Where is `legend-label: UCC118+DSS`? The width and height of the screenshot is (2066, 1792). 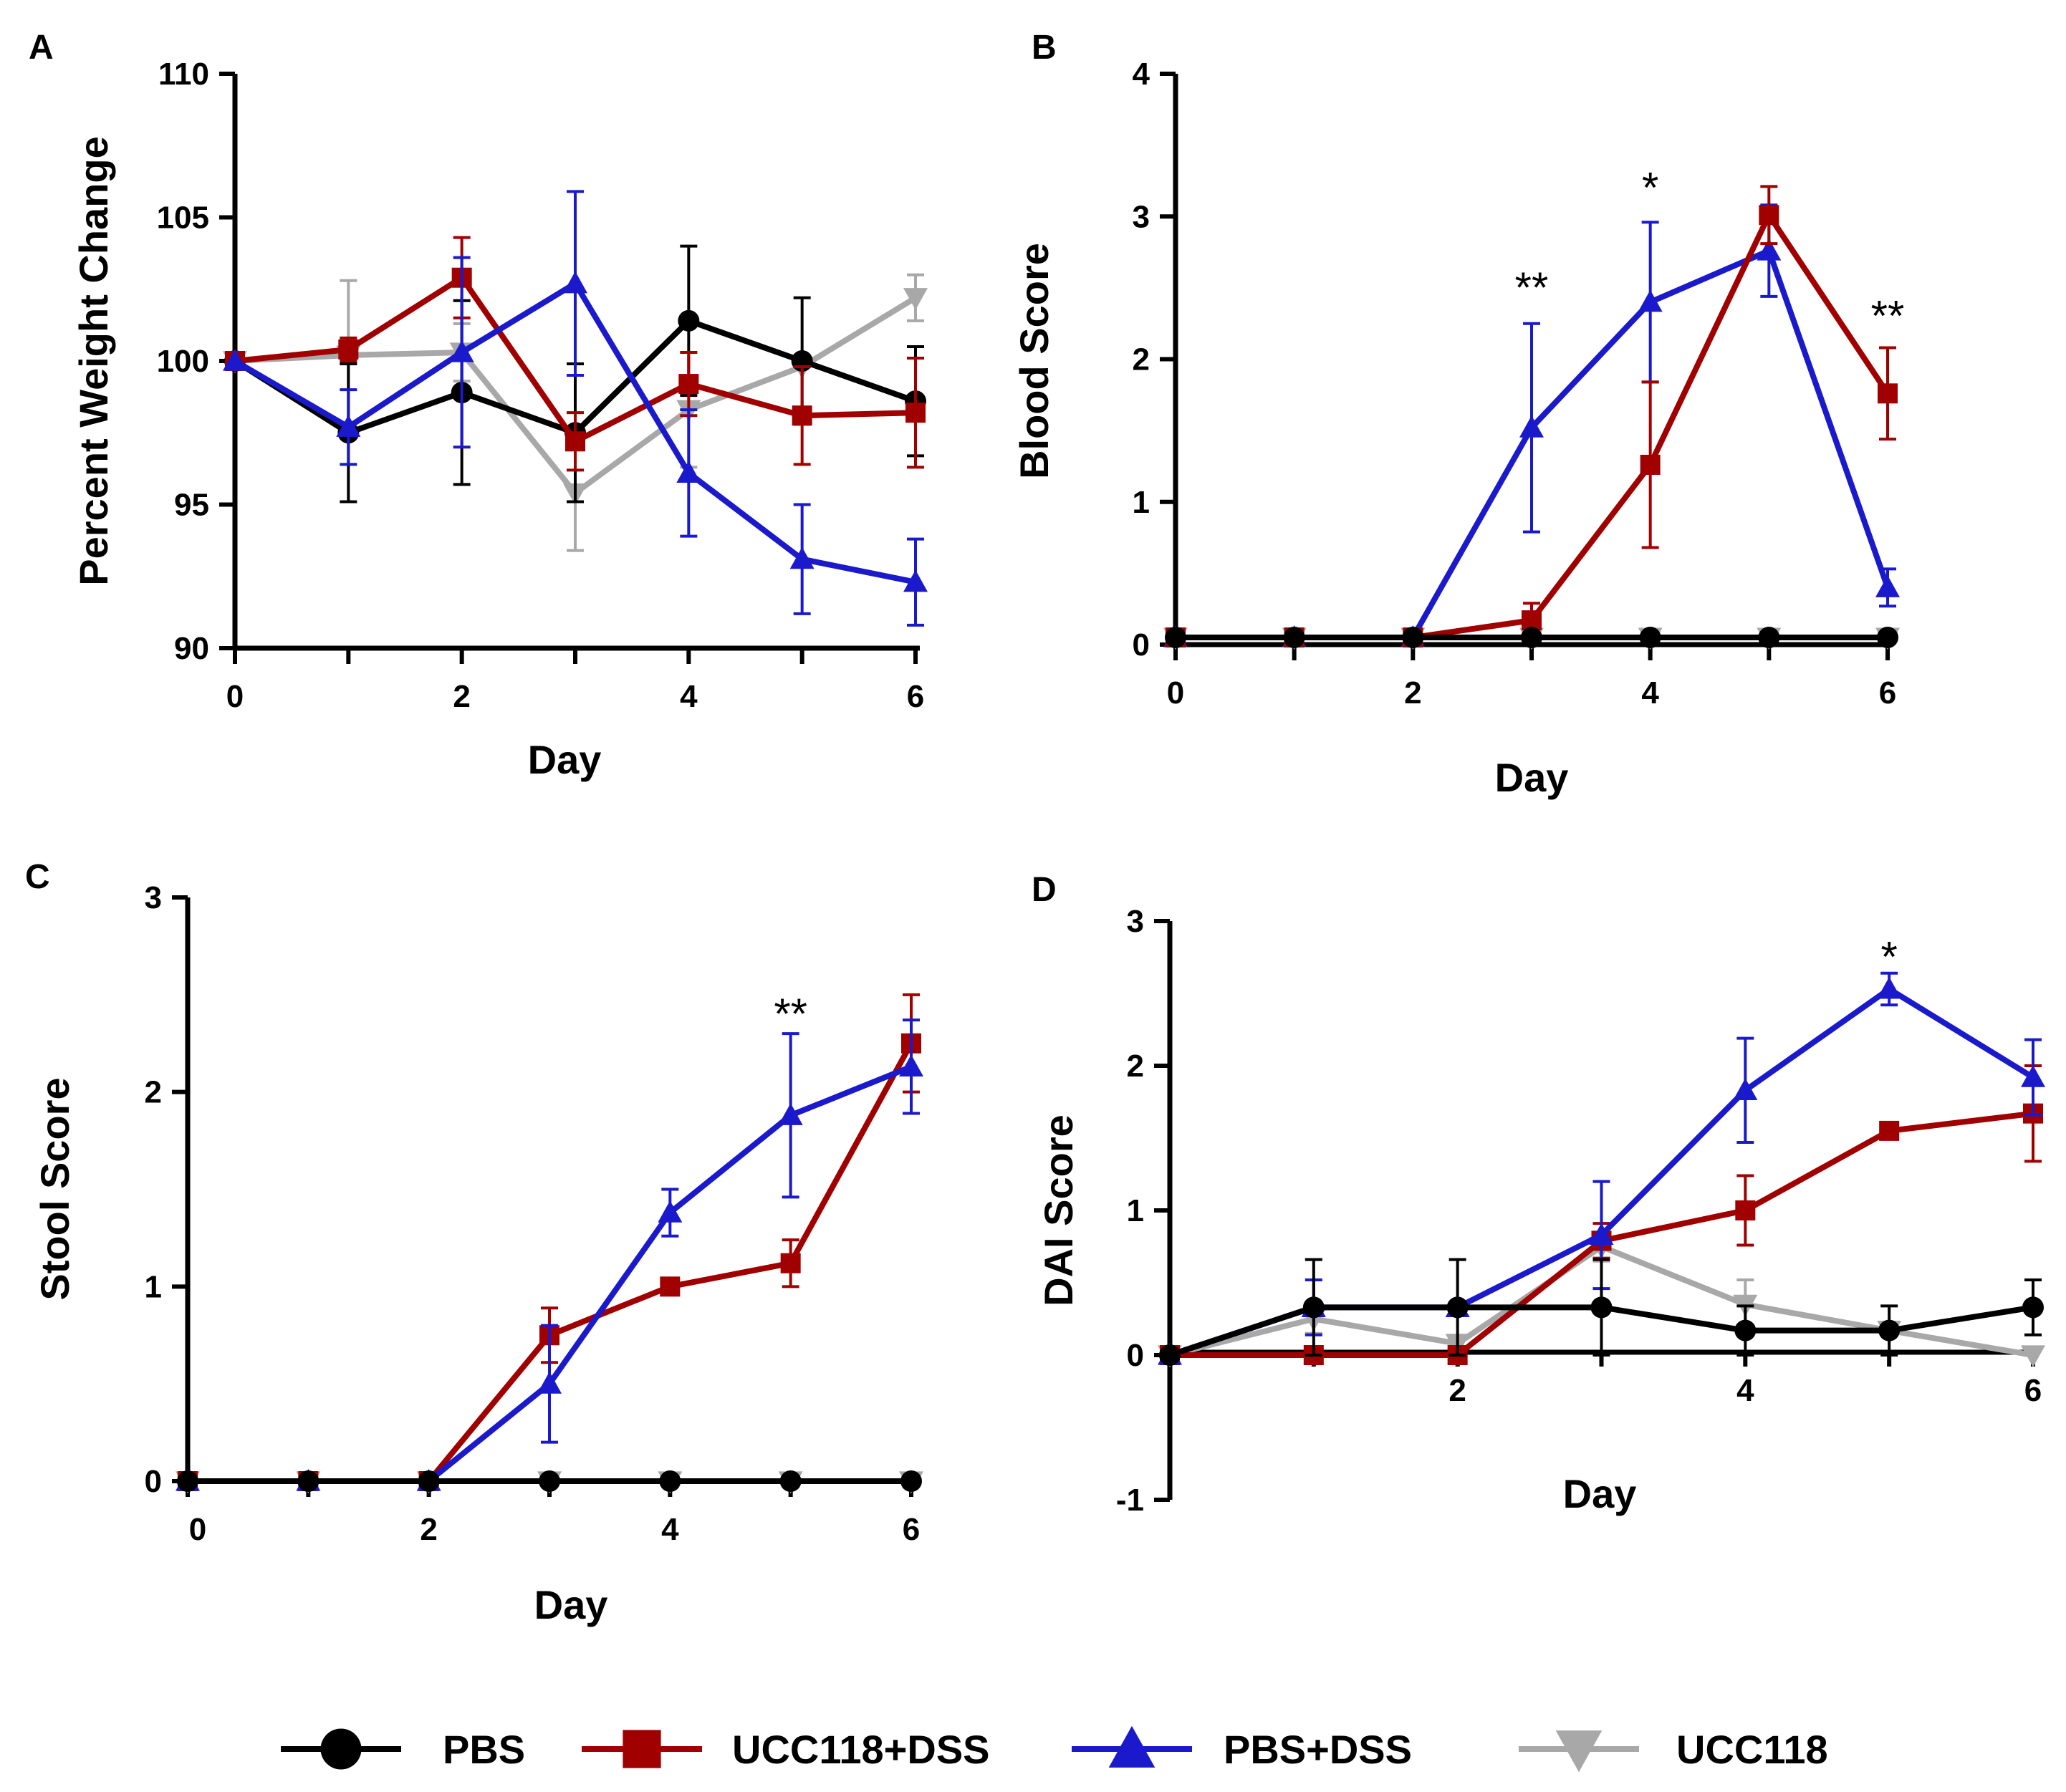 legend-label: UCC118+DSS is located at coordinates (861, 1750).